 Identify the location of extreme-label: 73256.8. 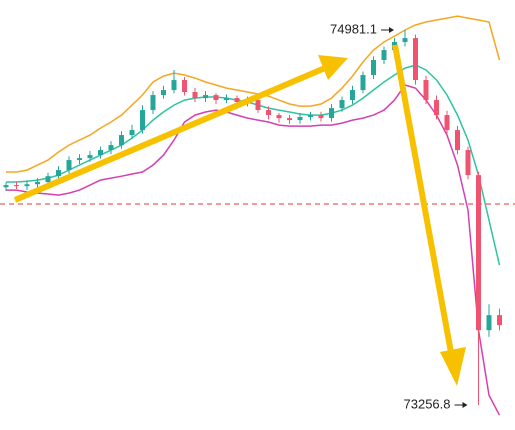
(427, 403).